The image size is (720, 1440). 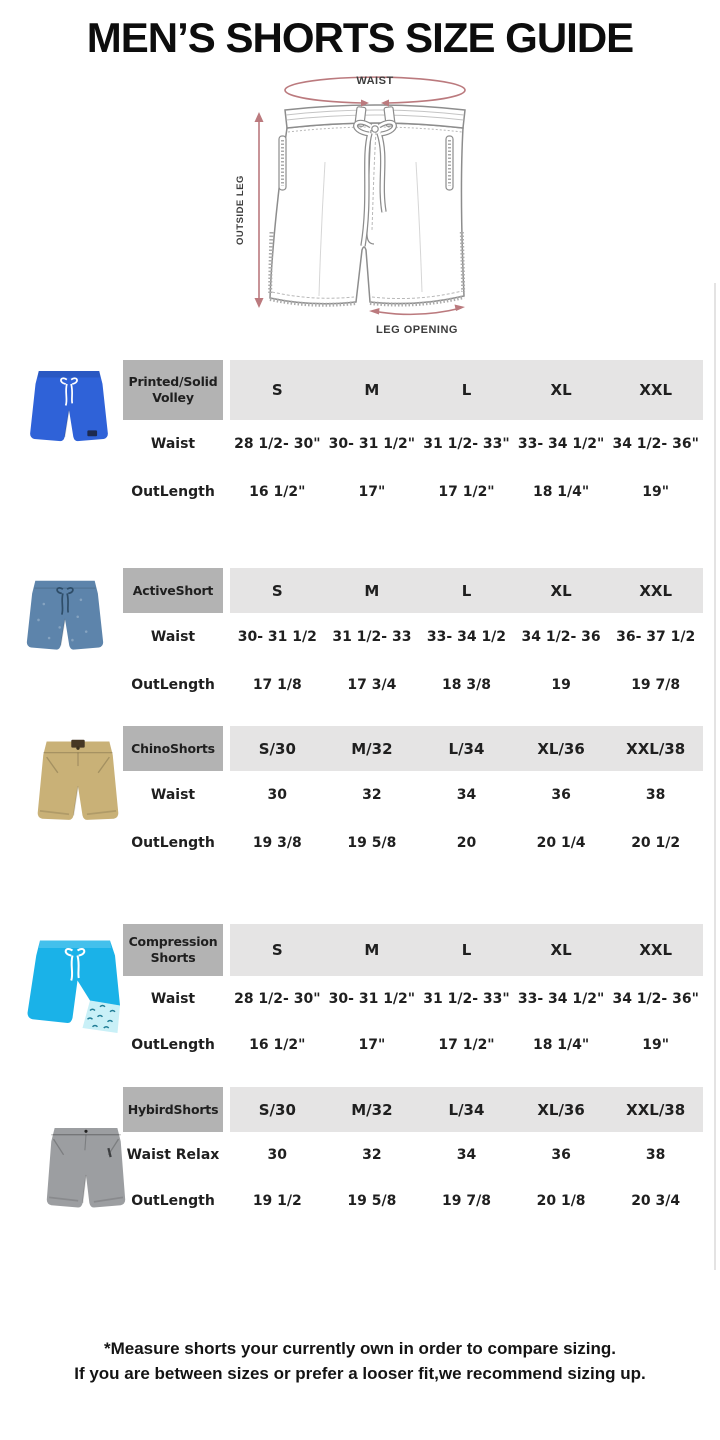 I want to click on table-title-cell: ActiveShort, so click(x=173, y=590).